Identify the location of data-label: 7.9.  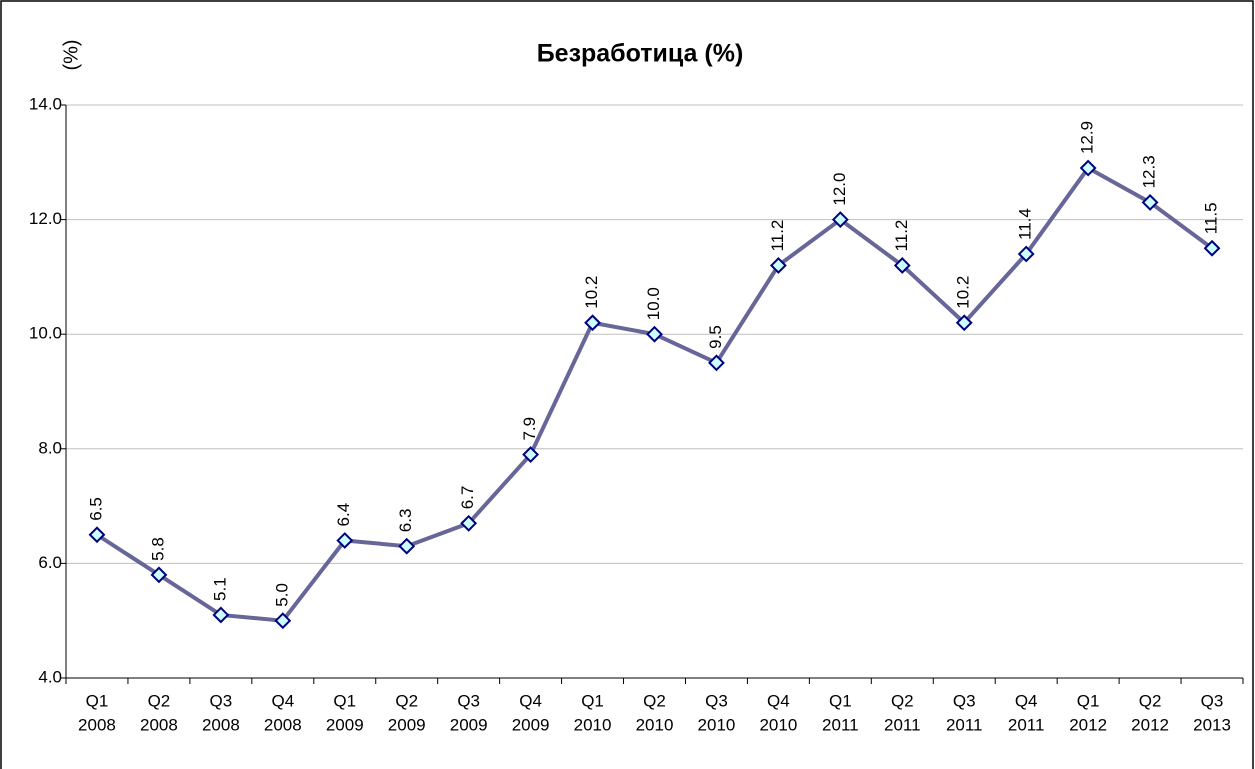
(529, 429).